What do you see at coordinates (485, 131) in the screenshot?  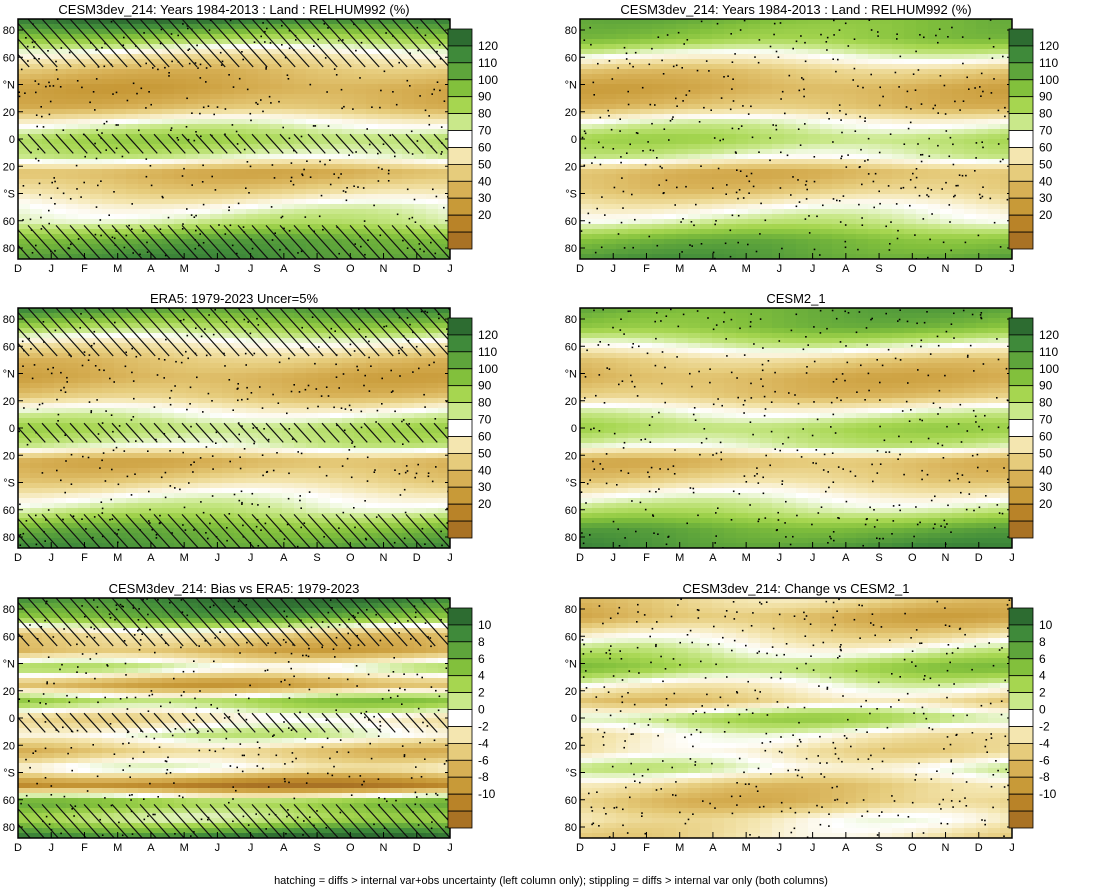 I see `colorbar-label: 70` at bounding box center [485, 131].